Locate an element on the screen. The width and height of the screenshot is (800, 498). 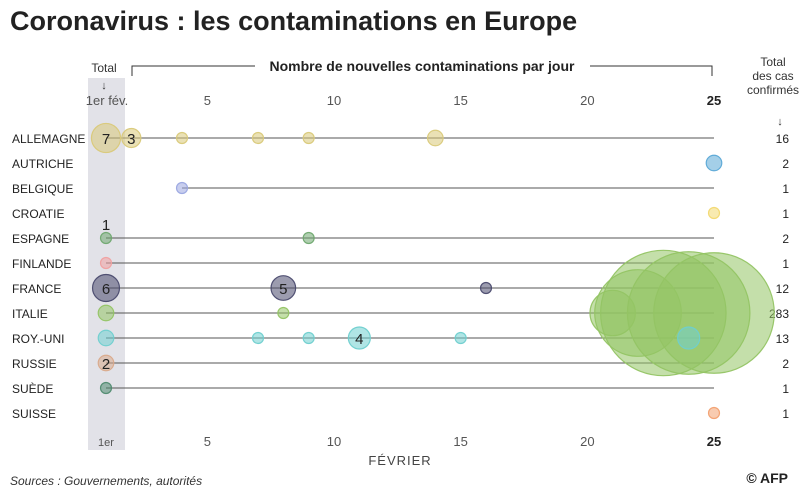
total-confirmed-label: des cas is located at coordinates (772, 76).